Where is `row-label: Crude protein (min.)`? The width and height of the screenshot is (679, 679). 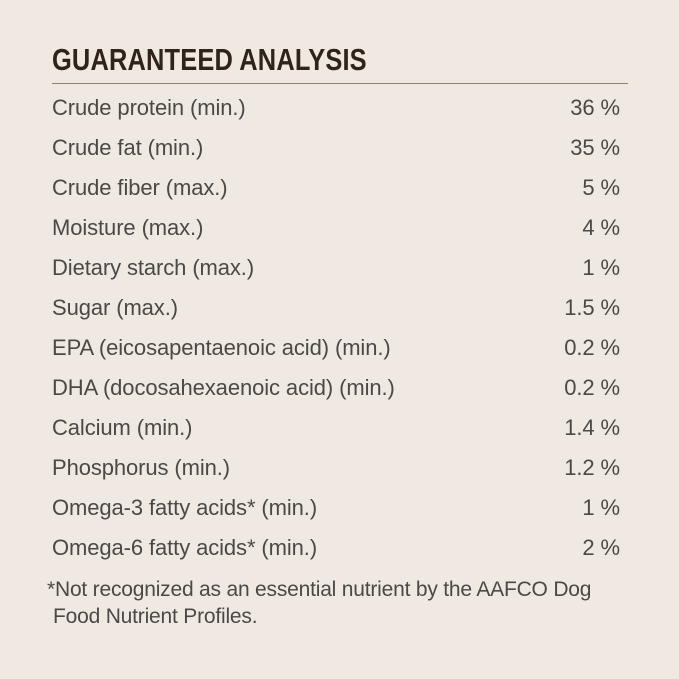
row-label: Crude protein (min.) is located at coordinates (149, 107).